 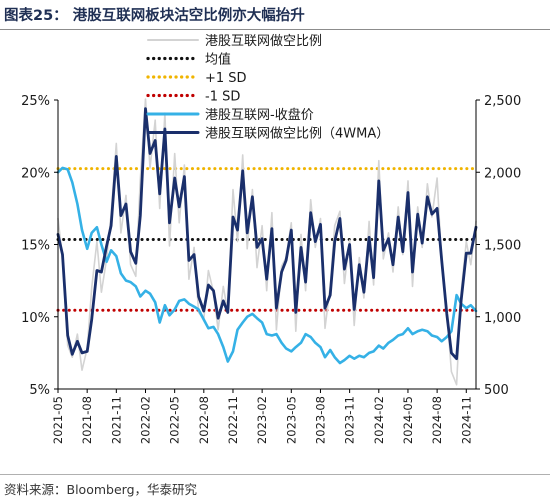 I want to click on x-tick-label: 2023-05, so click(x=291, y=420).